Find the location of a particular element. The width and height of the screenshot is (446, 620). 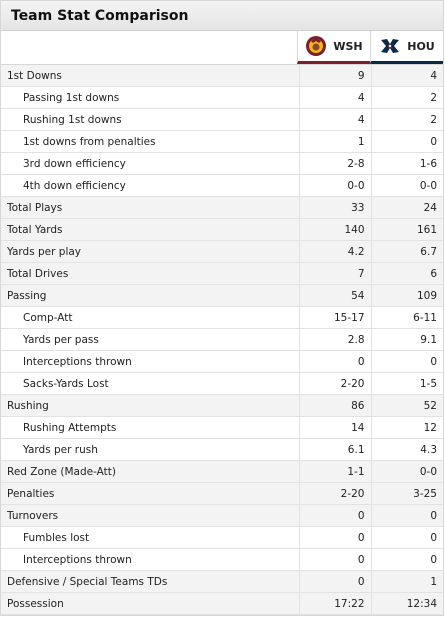

widget-title: Team Stat Comparison is located at coordinates (100, 15).